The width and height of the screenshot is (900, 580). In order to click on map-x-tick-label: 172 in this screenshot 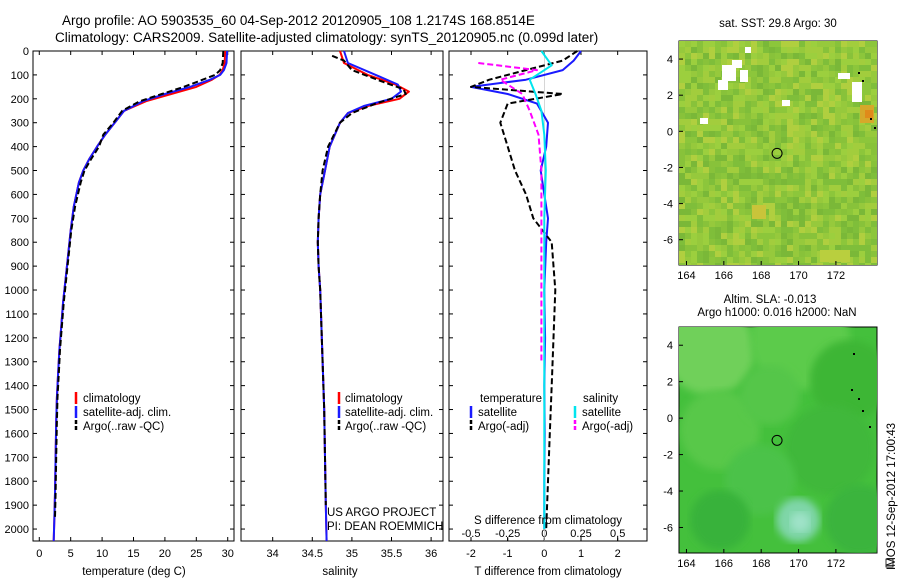, I will do `click(836, 276)`.